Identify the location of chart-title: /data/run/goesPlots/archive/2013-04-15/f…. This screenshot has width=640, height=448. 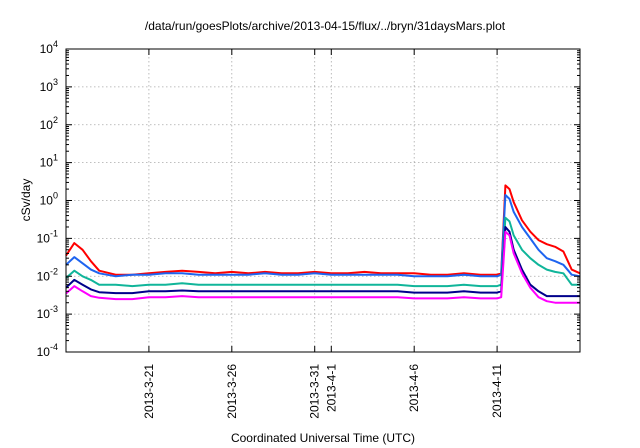
(325, 26).